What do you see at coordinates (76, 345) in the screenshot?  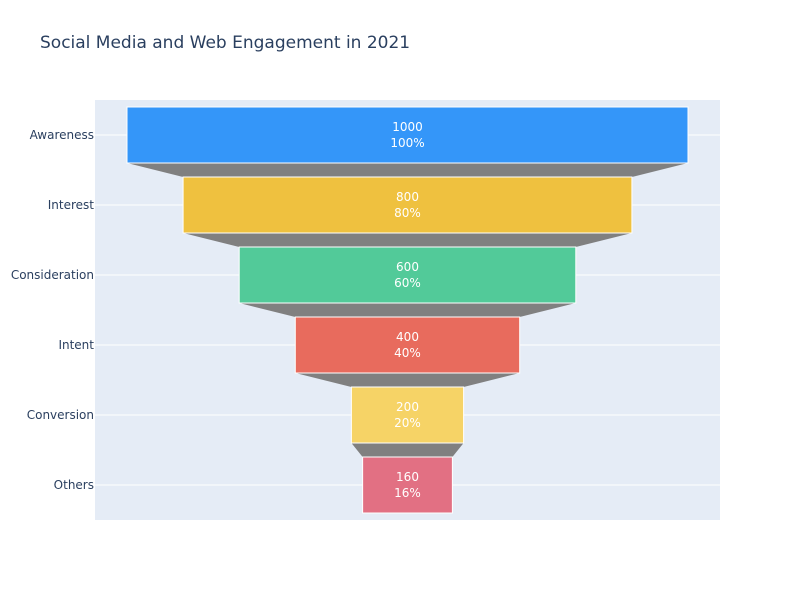 I see `category-label-intent: Intent` at bounding box center [76, 345].